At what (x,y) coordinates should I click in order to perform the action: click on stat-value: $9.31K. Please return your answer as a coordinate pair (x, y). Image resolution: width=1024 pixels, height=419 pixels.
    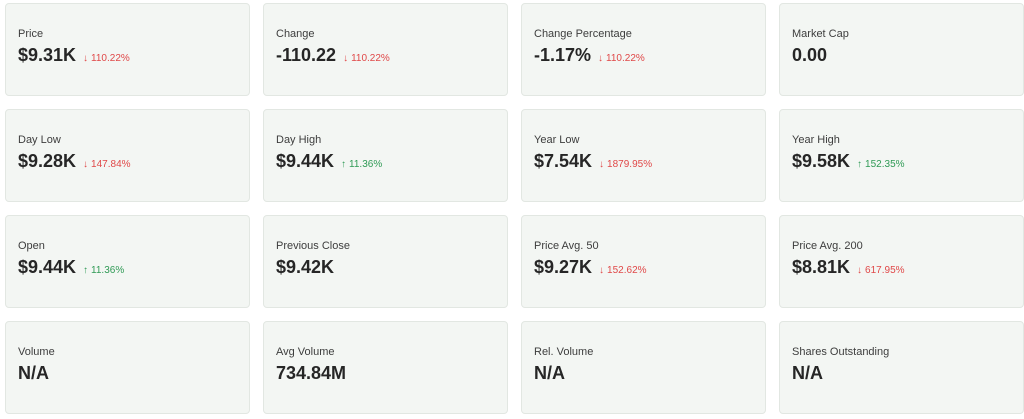
    Looking at the image, I should click on (47, 55).